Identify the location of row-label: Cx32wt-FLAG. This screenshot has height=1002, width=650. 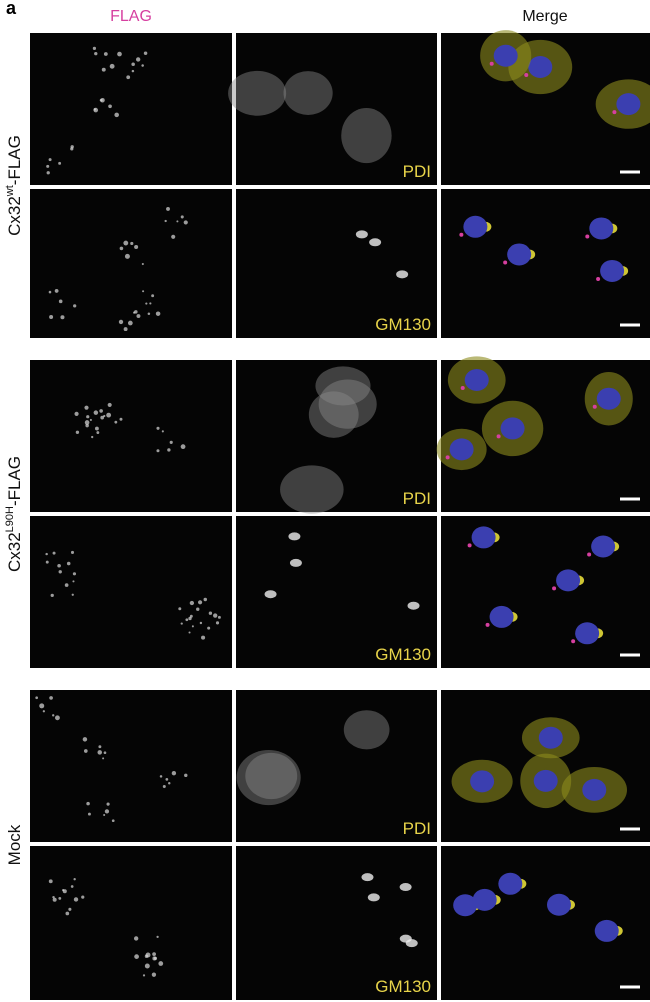
(14, 185).